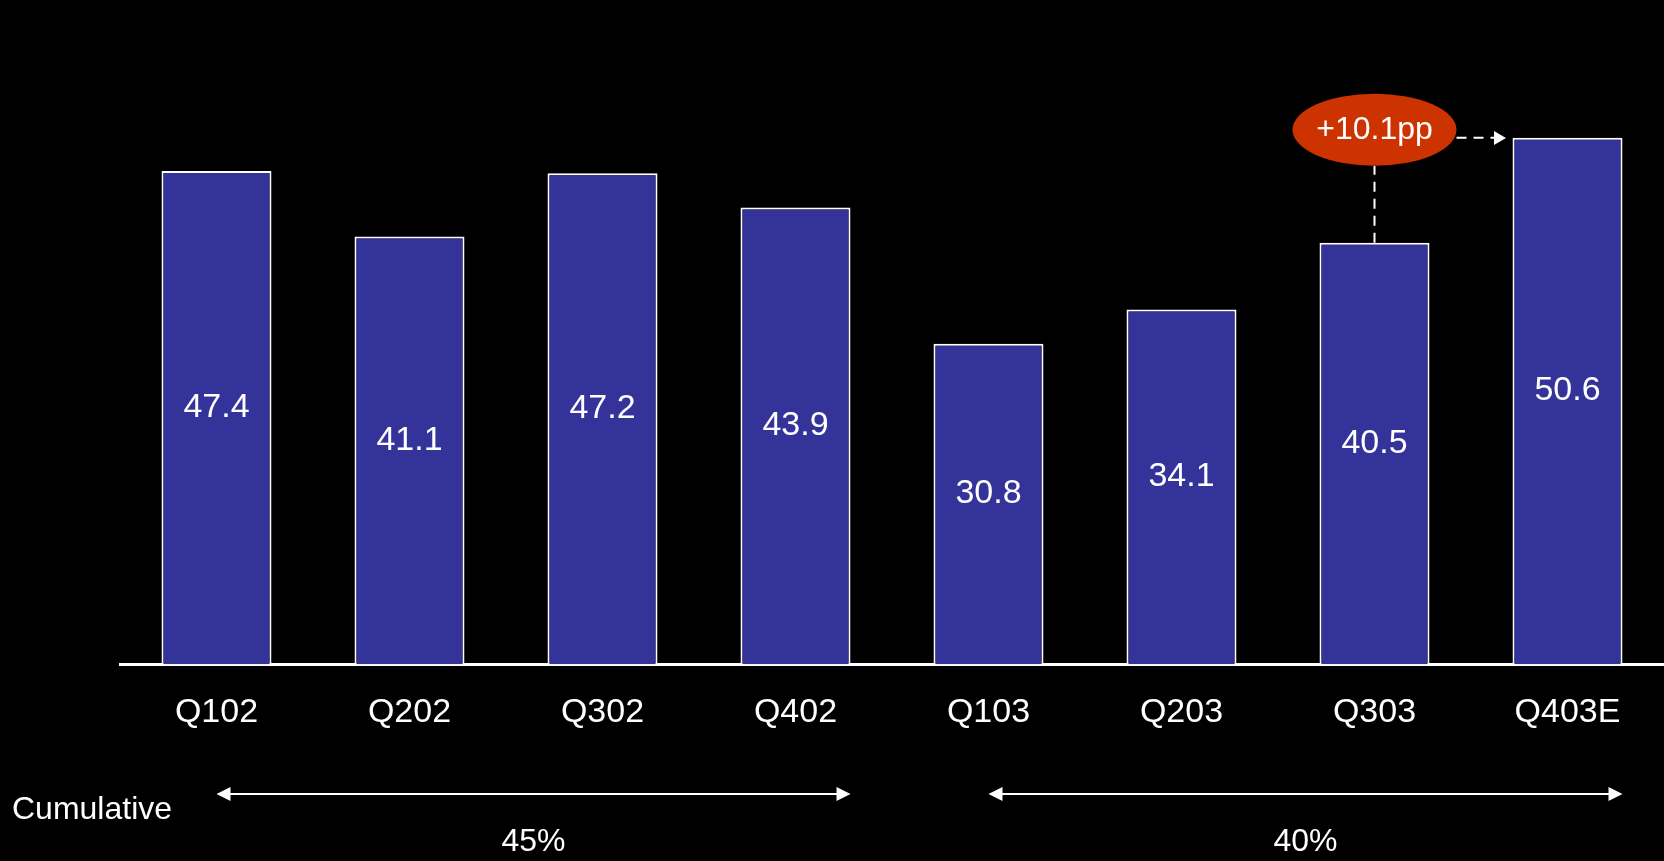 This screenshot has height=861, width=1664. What do you see at coordinates (988, 491) in the screenshot?
I see `data-label: 30.8` at bounding box center [988, 491].